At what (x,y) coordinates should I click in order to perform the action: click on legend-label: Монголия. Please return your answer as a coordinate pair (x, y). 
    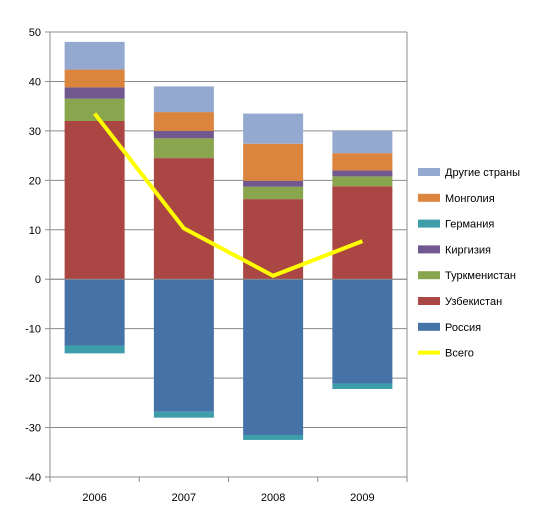
    Looking at the image, I should click on (470, 199).